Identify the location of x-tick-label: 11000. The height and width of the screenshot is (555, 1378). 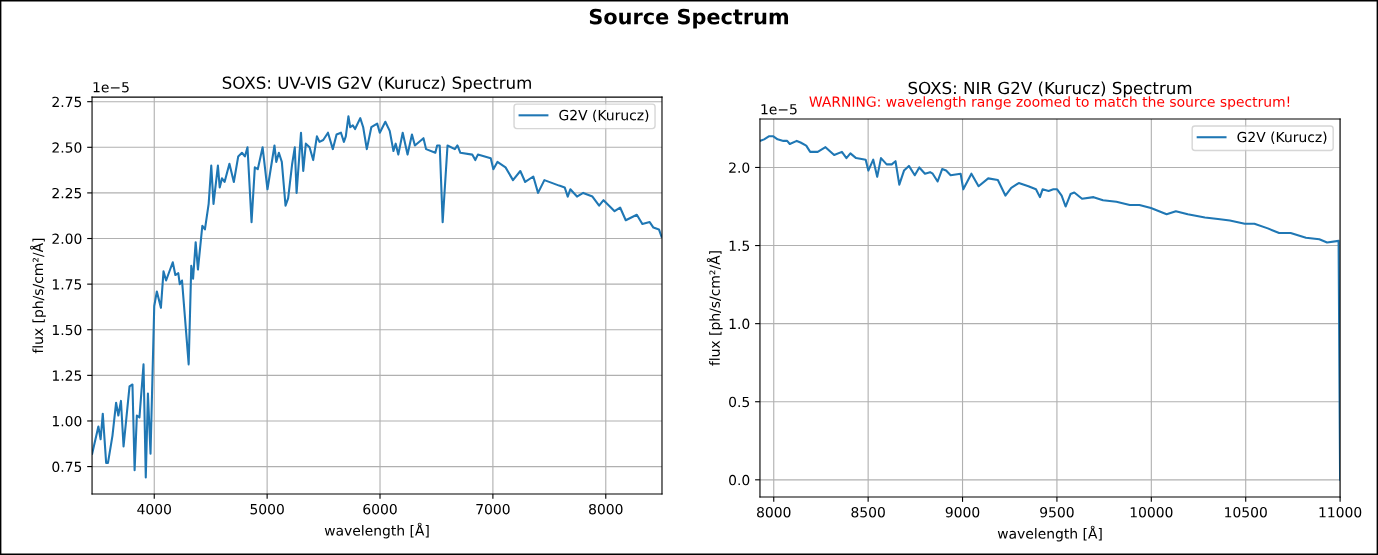
(1340, 512).